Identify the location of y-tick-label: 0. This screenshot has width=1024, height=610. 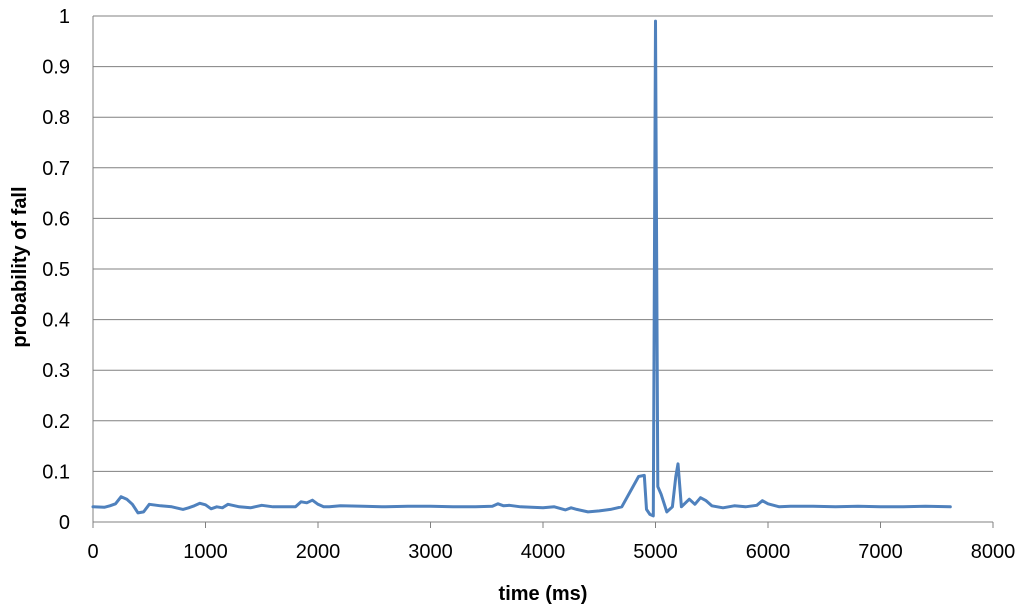
(64, 523).